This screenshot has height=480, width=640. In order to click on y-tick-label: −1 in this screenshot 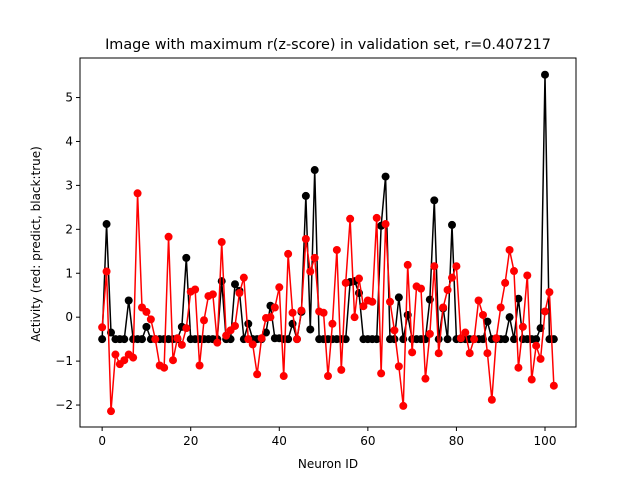, I will do `click(64, 361)`.